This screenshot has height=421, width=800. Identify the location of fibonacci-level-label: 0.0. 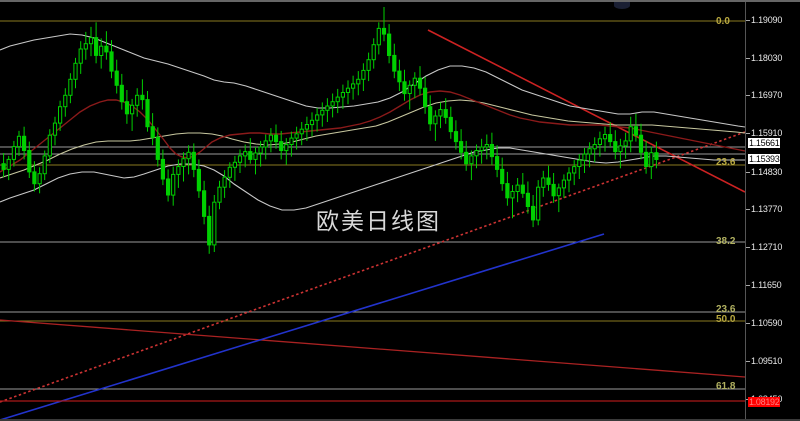
(723, 21).